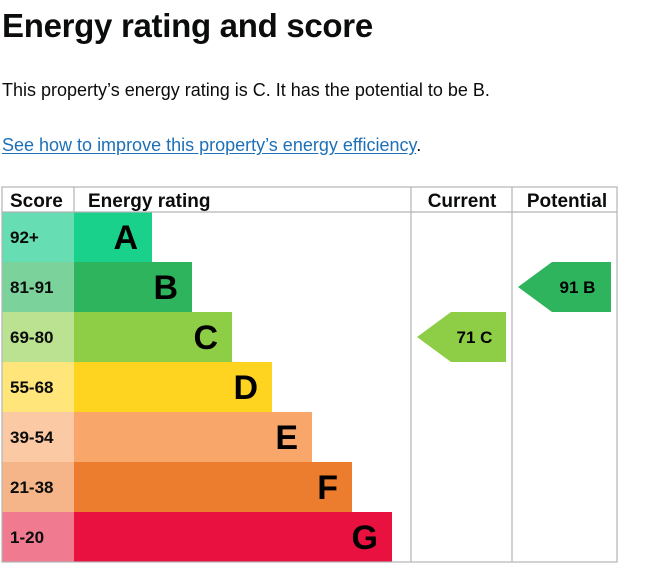 The image size is (650, 583). What do you see at coordinates (125, 238) in the screenshot?
I see `band-letter-a: A` at bounding box center [125, 238].